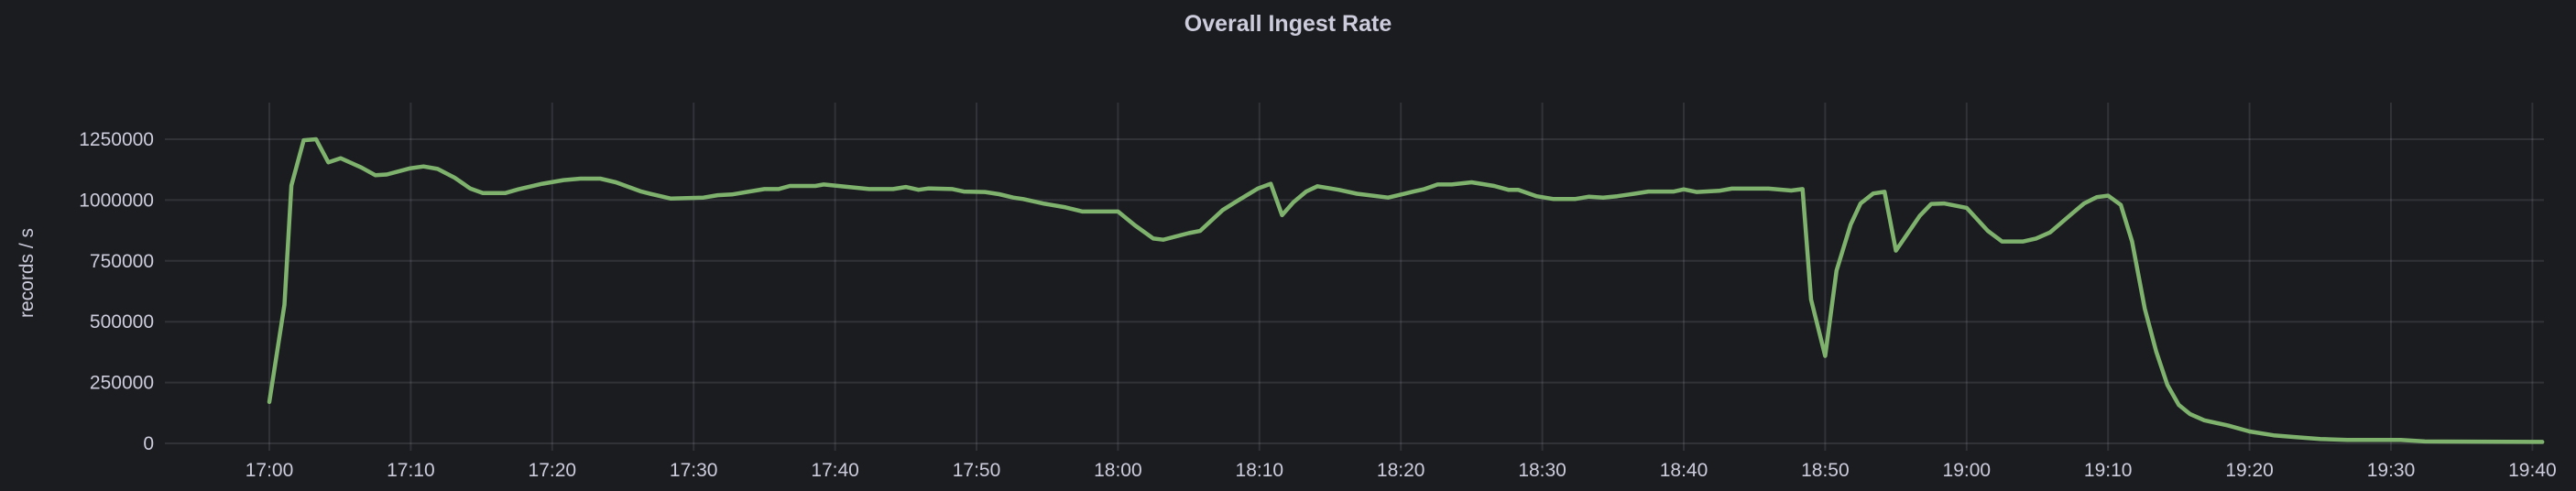 This screenshot has width=2576, height=491. I want to click on x-tick-label: 17:20, so click(553, 470).